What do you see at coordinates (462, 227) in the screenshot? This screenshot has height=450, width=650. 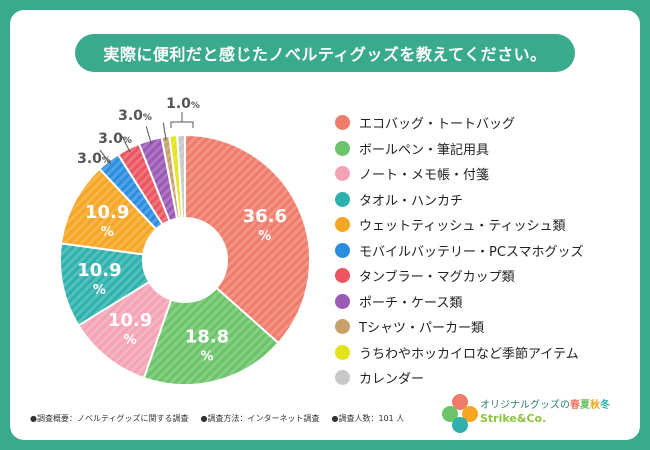 I see `legend-label: ウェットティッシュ・ティッシュ類` at bounding box center [462, 227].